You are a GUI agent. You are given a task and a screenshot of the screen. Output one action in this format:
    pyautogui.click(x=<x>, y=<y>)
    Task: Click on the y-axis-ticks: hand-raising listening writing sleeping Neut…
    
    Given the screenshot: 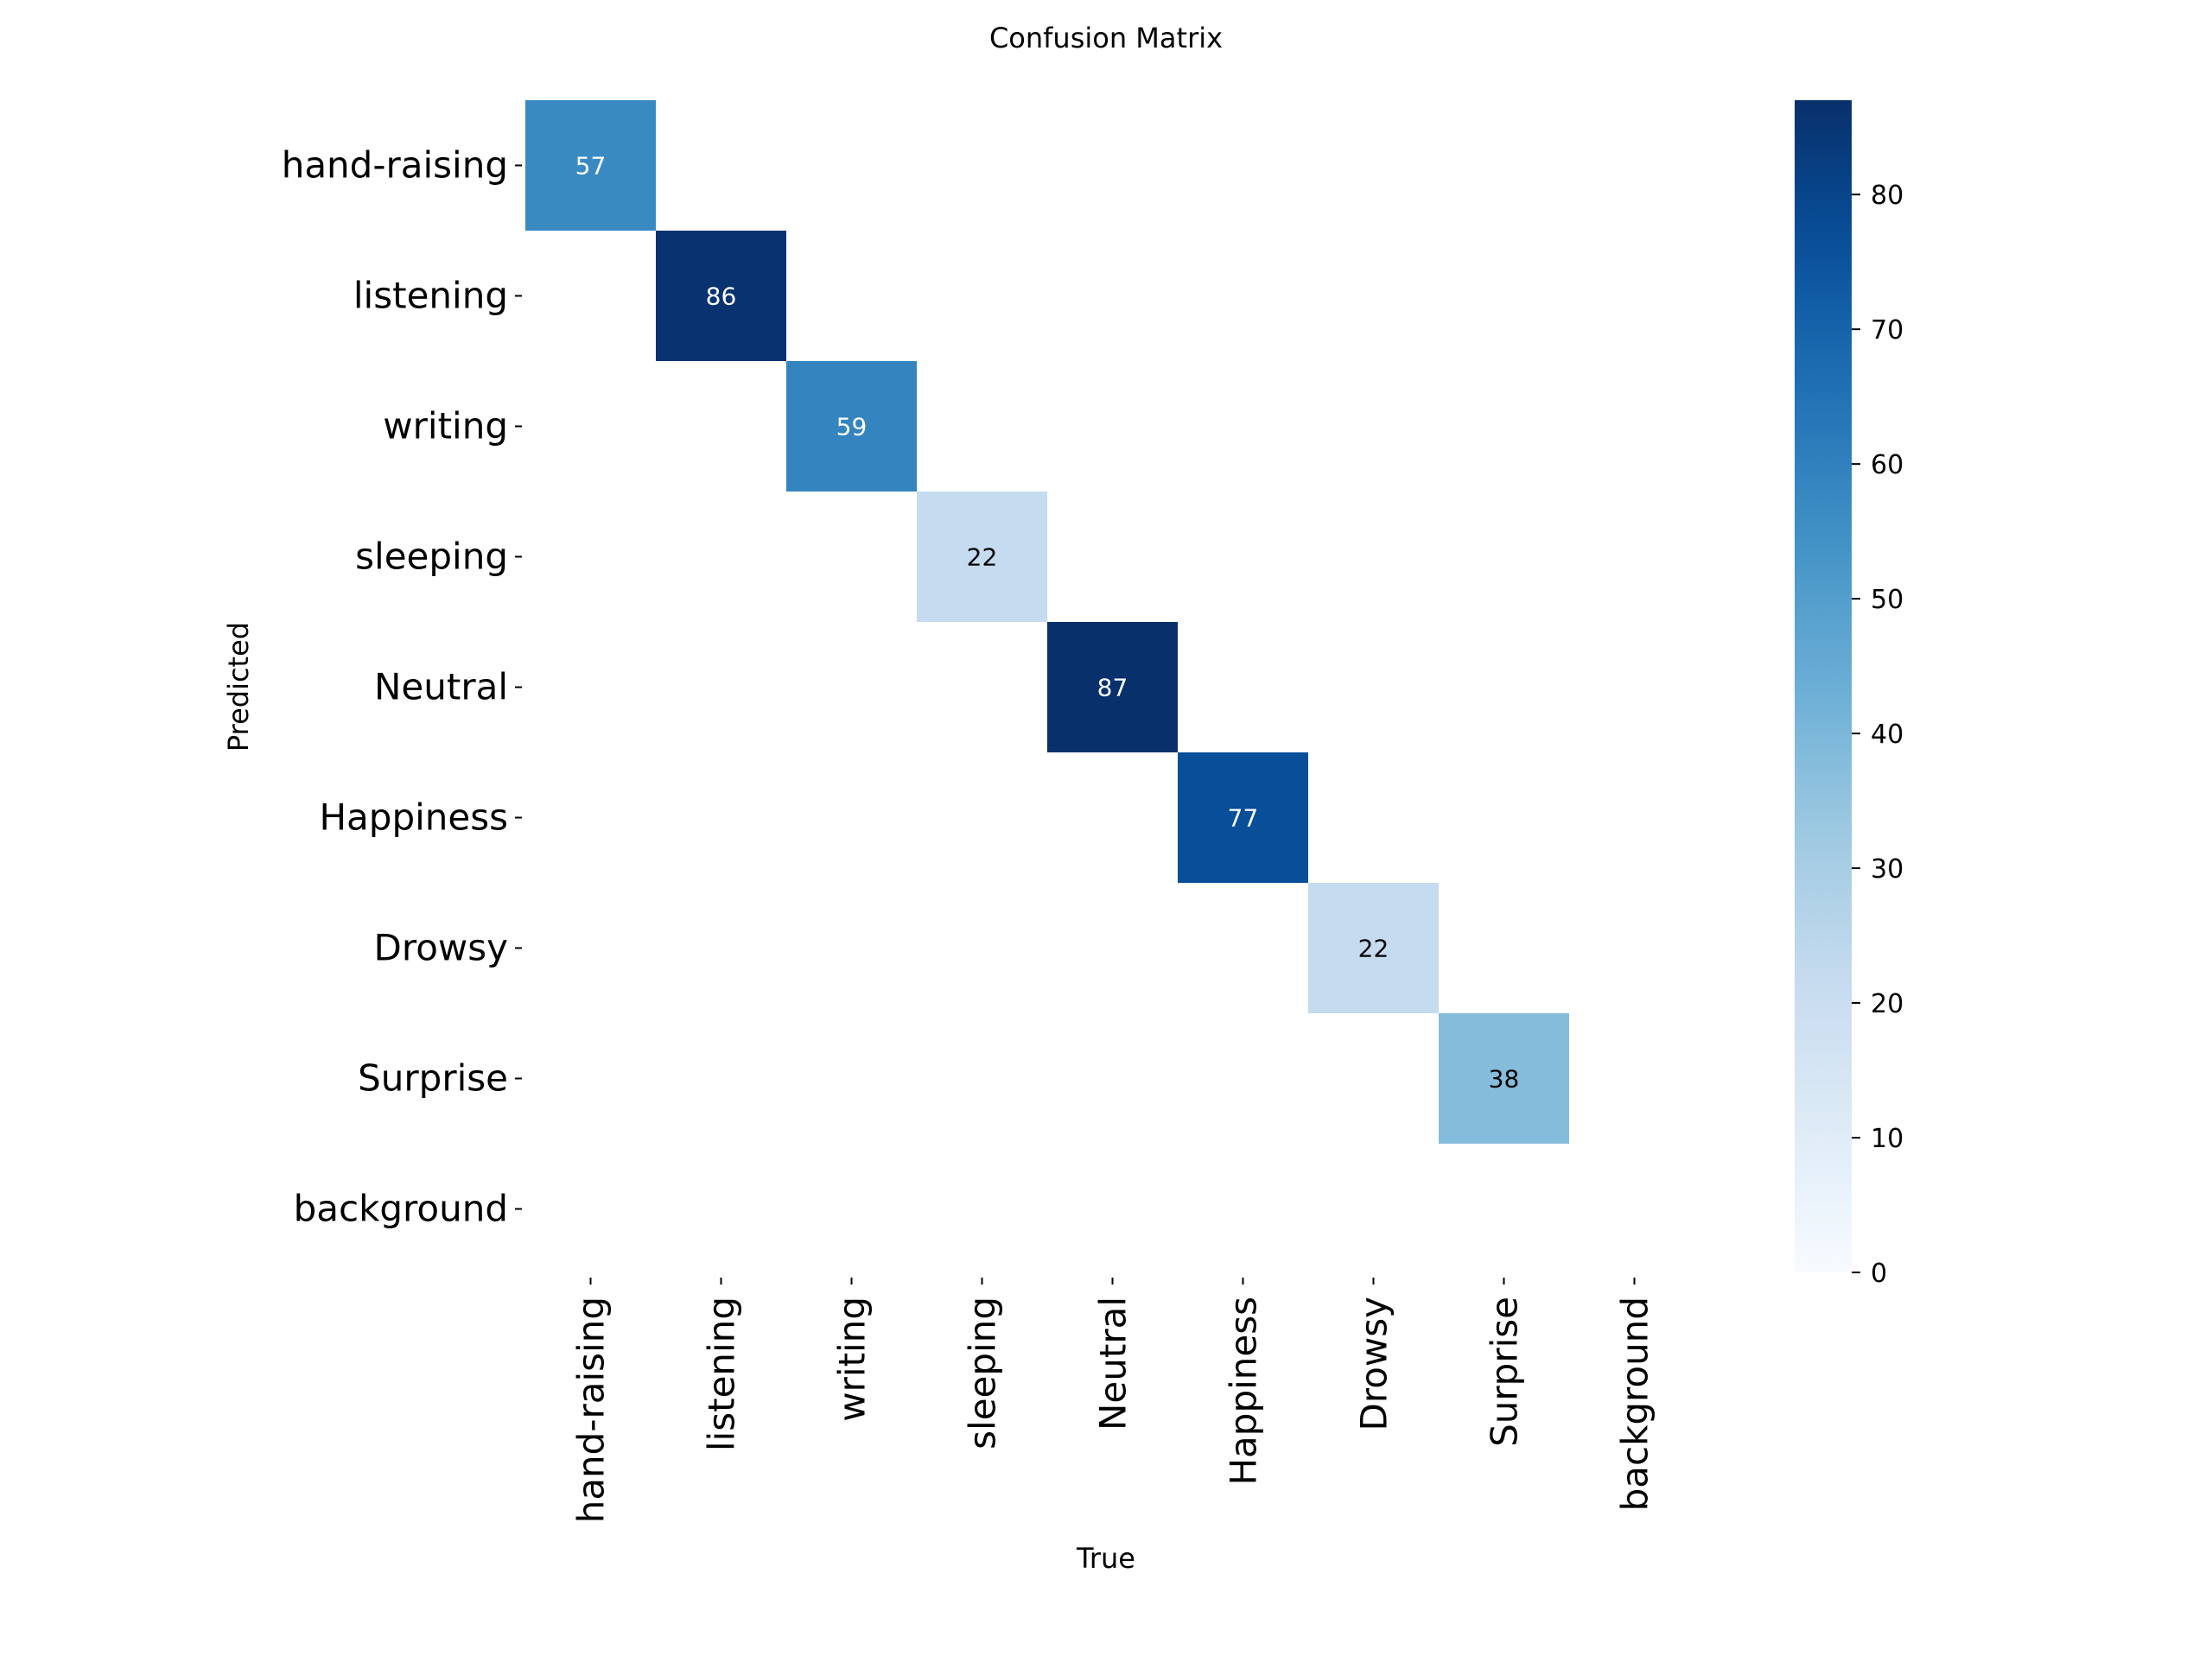 What is the action you would take?
    pyautogui.click(x=402, y=687)
    